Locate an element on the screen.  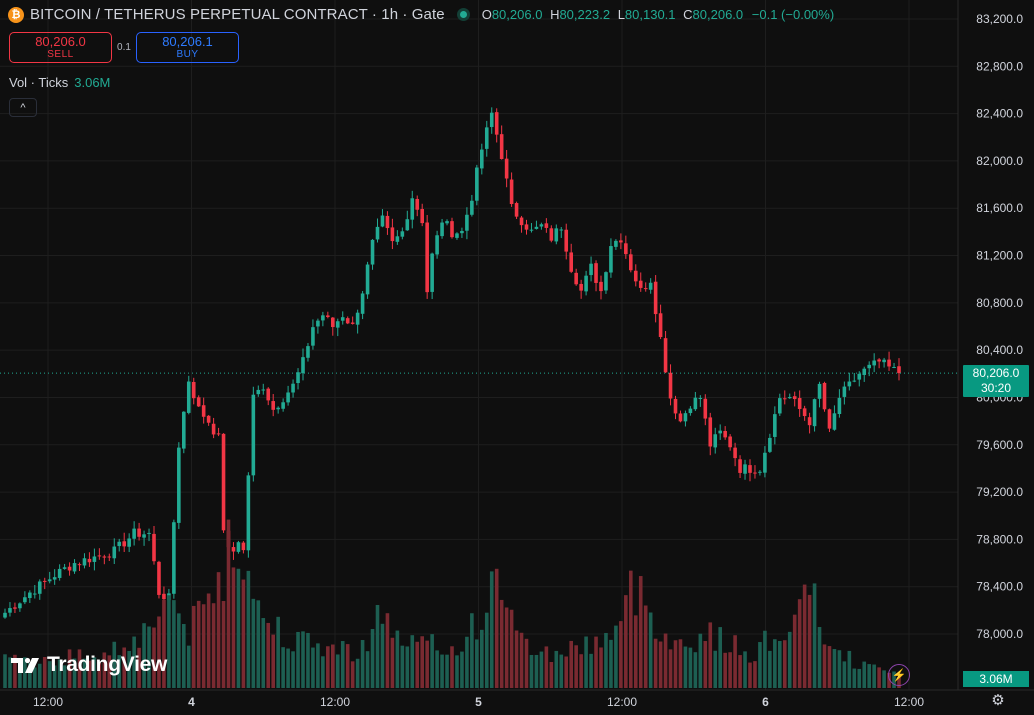
y-tick-label: 82,800.0 is located at coordinates (999, 66).